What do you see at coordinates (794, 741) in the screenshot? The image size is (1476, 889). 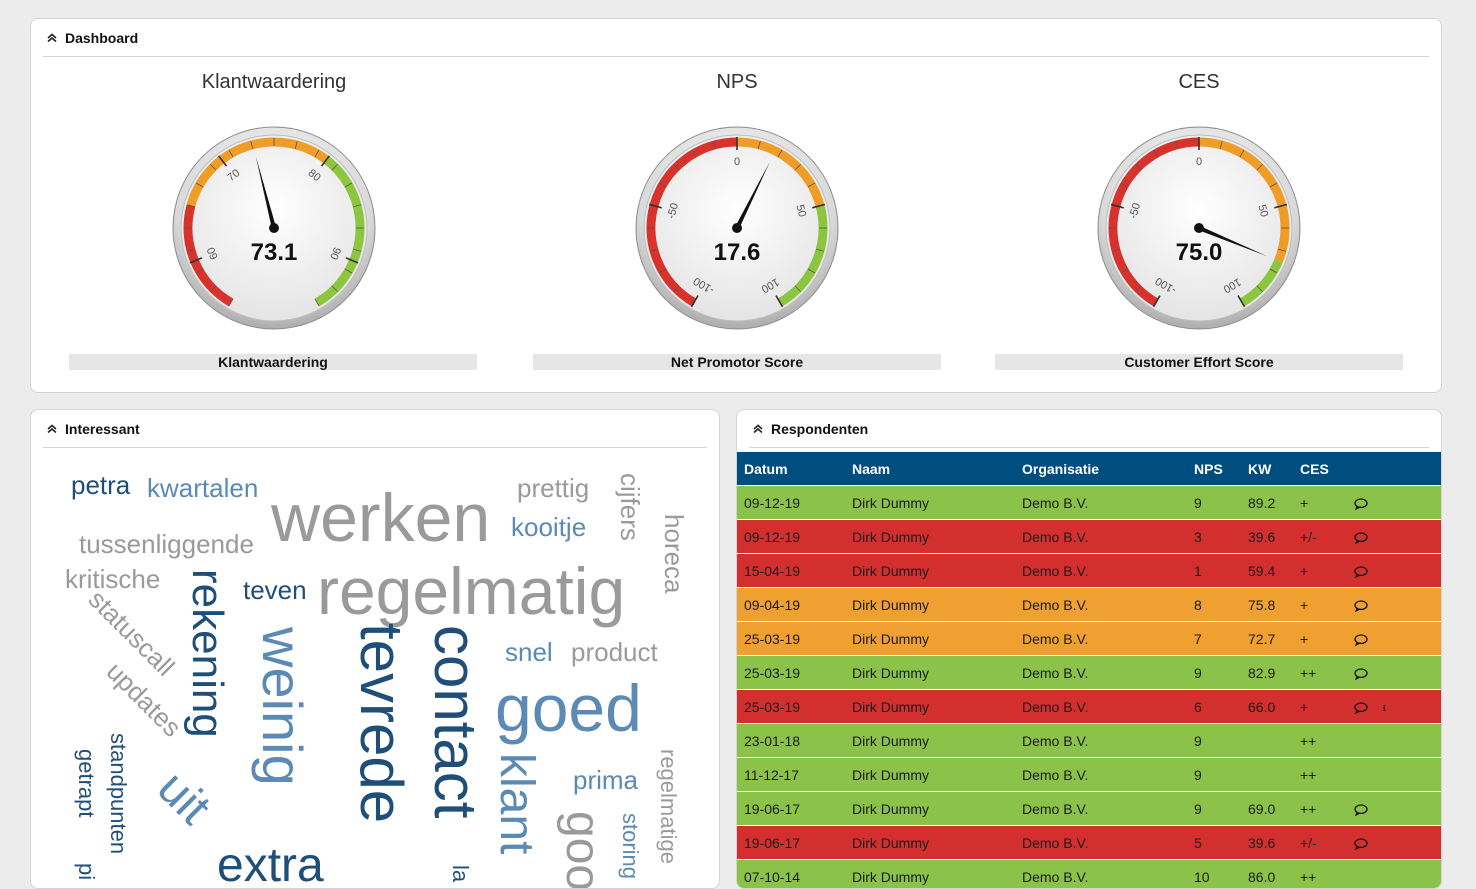 I see `cell-datum: 23-01-18` at bounding box center [794, 741].